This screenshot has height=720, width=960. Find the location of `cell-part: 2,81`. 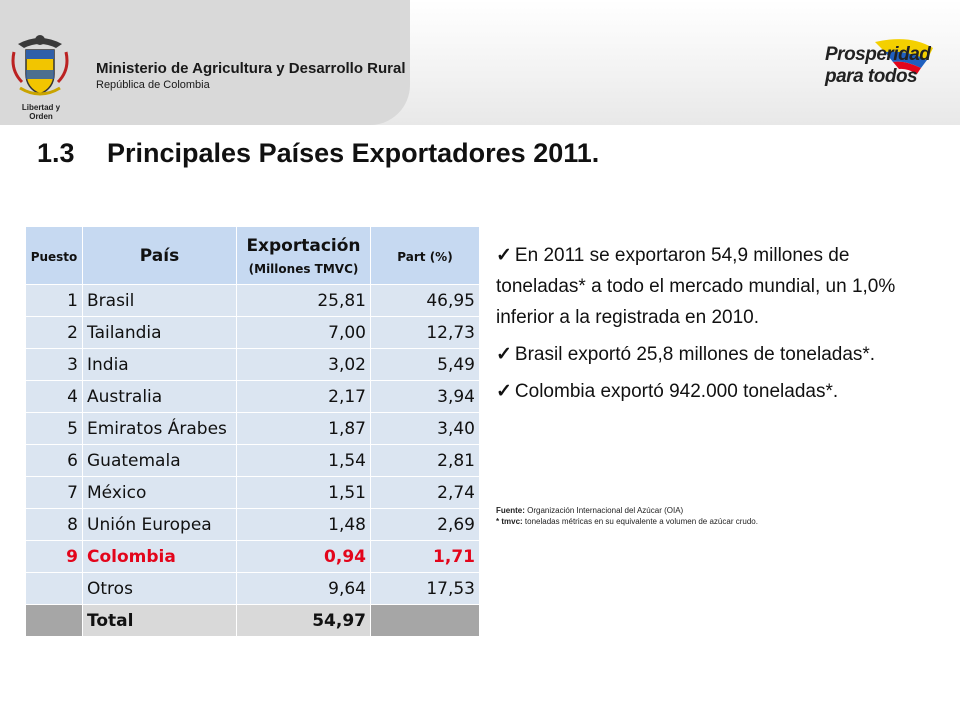

cell-part: 2,81 is located at coordinates (425, 460).